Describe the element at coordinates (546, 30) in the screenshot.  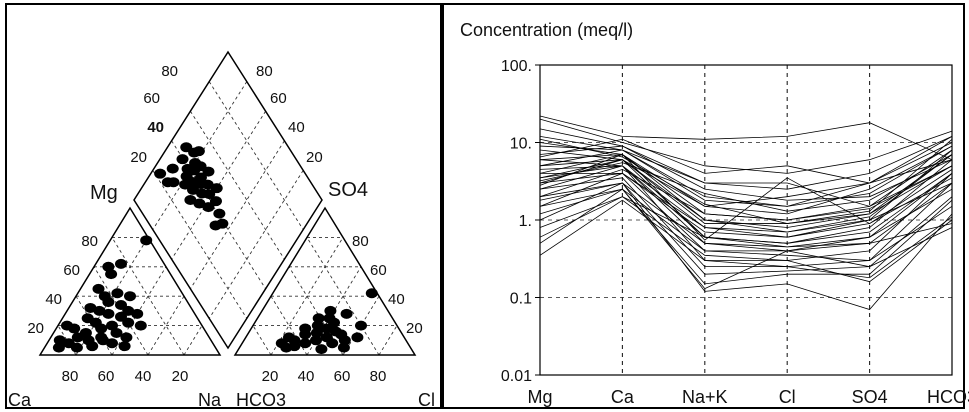
I see `chart-title: Concentration (meq/l)` at that location.